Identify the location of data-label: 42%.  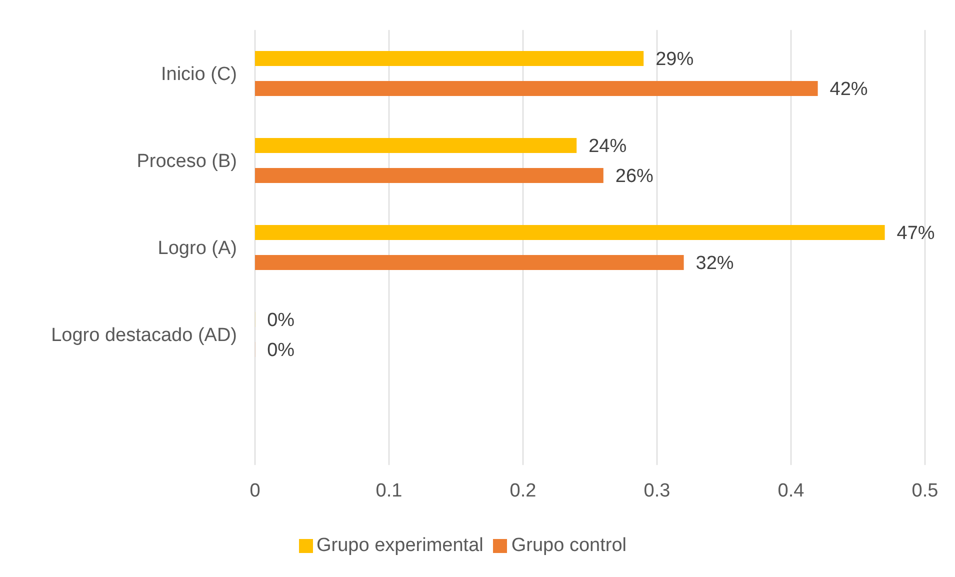
(849, 89).